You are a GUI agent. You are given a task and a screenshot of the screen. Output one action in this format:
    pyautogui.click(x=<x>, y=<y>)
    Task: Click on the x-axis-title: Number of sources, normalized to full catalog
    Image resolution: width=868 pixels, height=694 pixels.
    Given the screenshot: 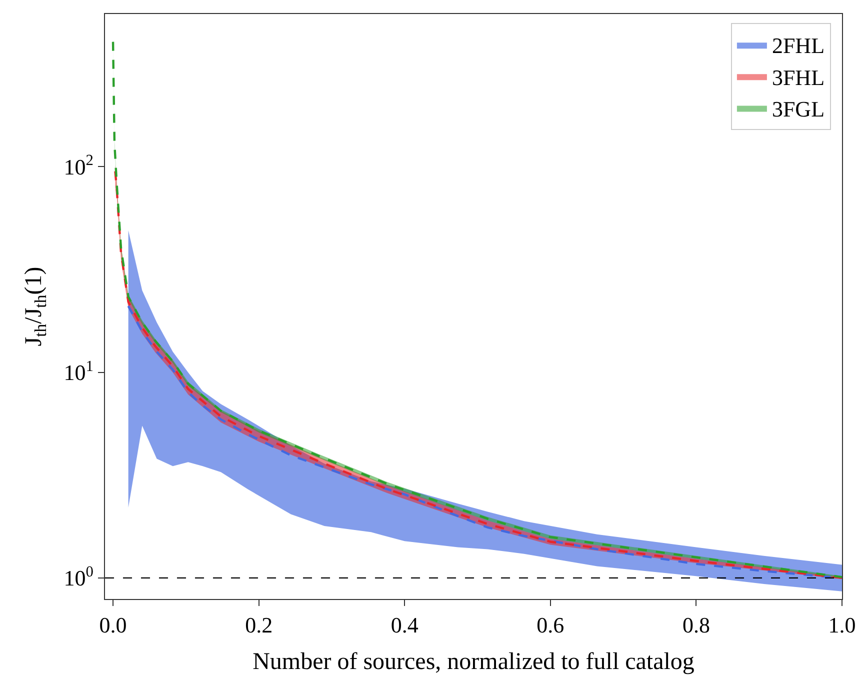 What is the action you would take?
    pyautogui.click(x=473, y=661)
    